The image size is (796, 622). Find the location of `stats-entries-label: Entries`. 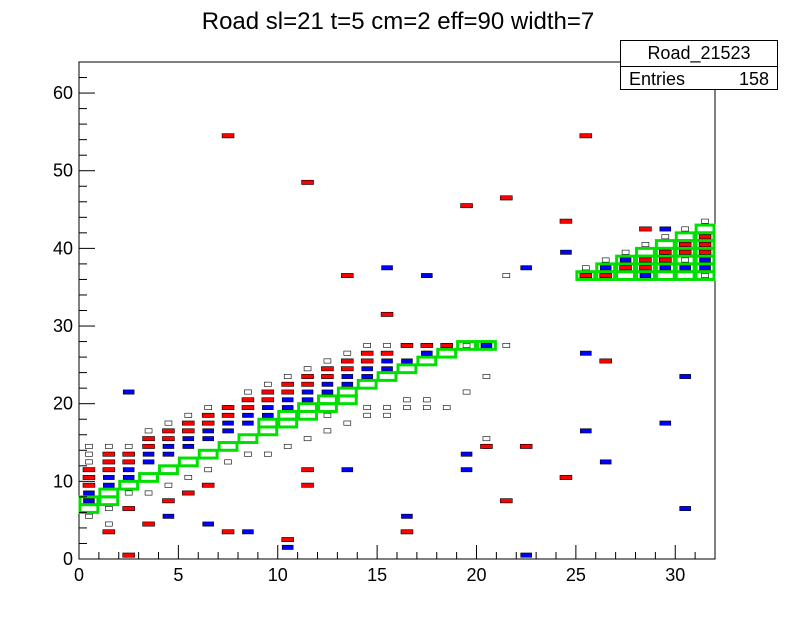

stats-entries-label: Entries is located at coordinates (657, 79).